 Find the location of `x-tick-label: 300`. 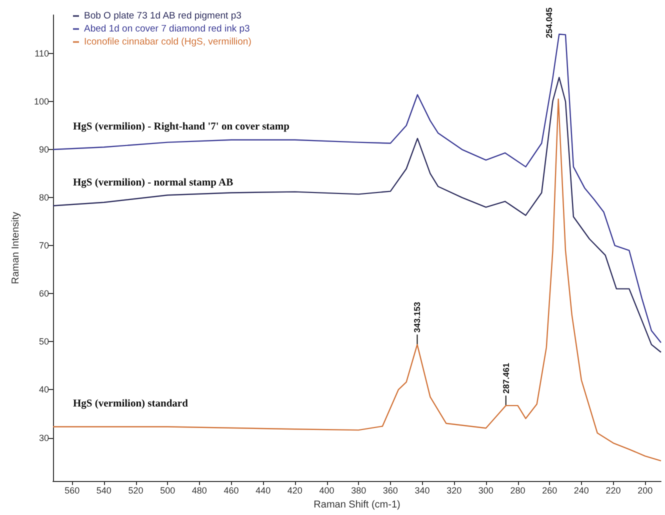

x-tick-label: 300 is located at coordinates (486, 491).